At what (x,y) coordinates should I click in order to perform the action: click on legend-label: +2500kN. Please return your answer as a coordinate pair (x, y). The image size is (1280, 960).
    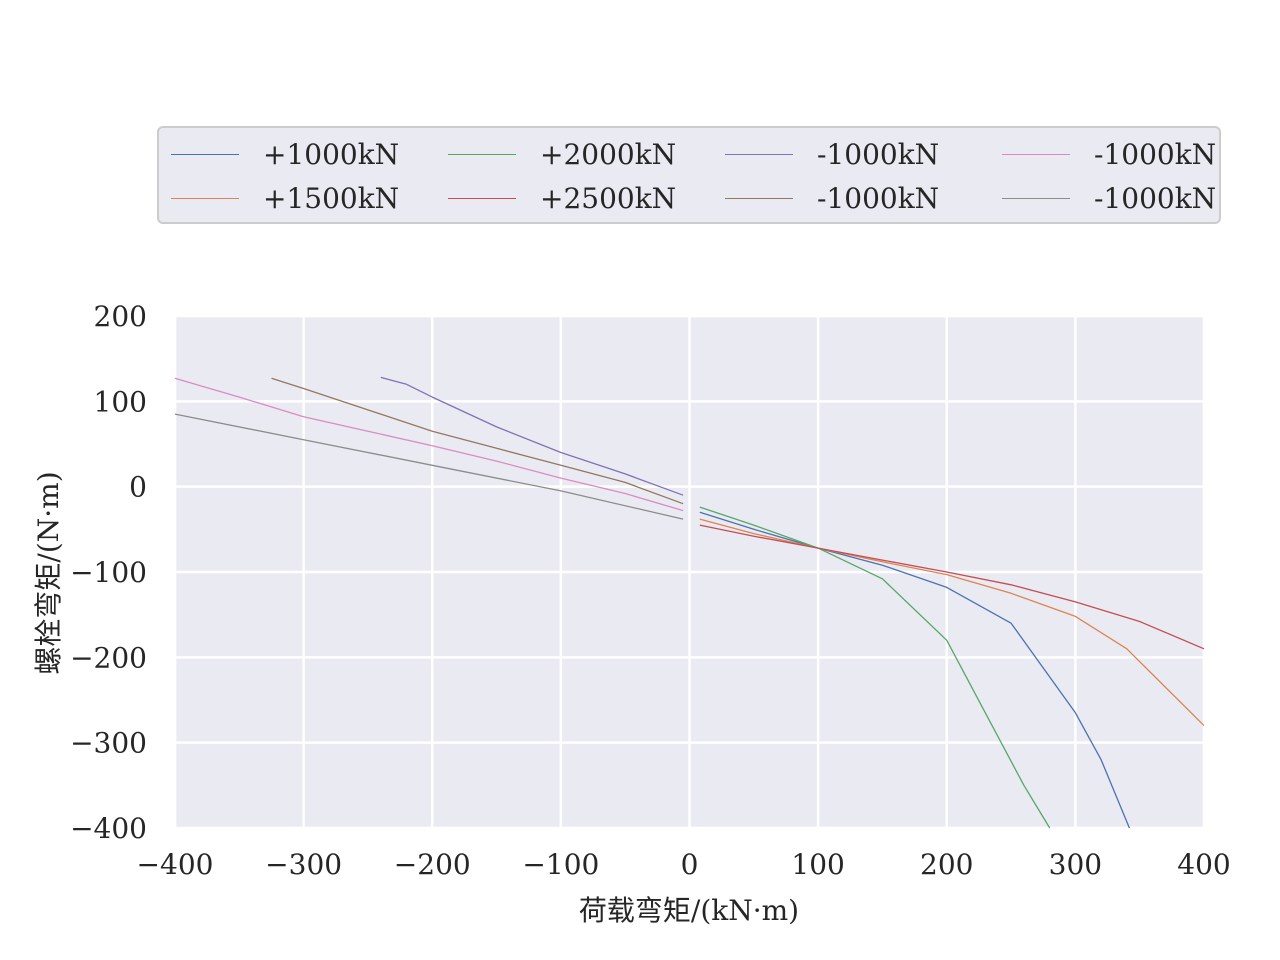
    Looking at the image, I should click on (608, 198).